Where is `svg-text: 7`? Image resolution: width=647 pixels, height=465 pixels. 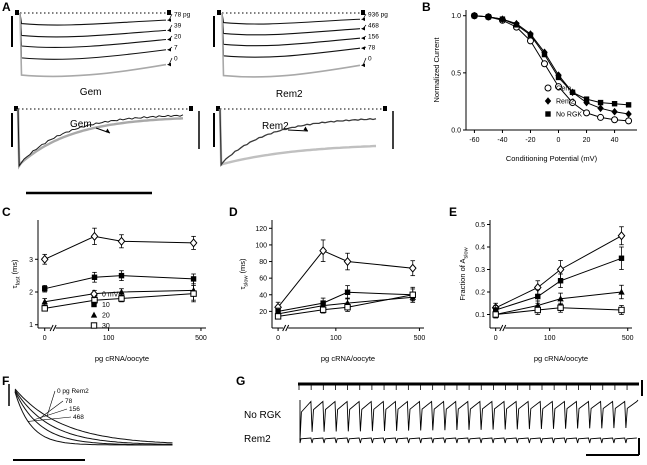
svg-text: 7 is located at coordinates (176, 48).